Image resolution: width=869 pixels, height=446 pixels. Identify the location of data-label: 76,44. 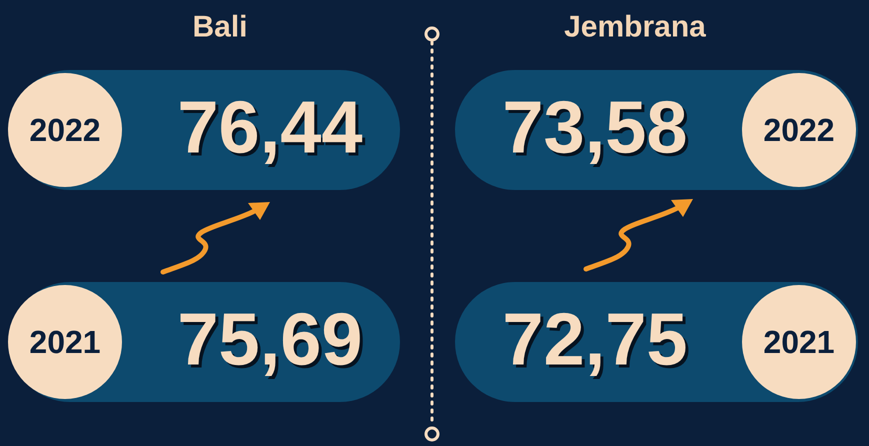
(270, 126).